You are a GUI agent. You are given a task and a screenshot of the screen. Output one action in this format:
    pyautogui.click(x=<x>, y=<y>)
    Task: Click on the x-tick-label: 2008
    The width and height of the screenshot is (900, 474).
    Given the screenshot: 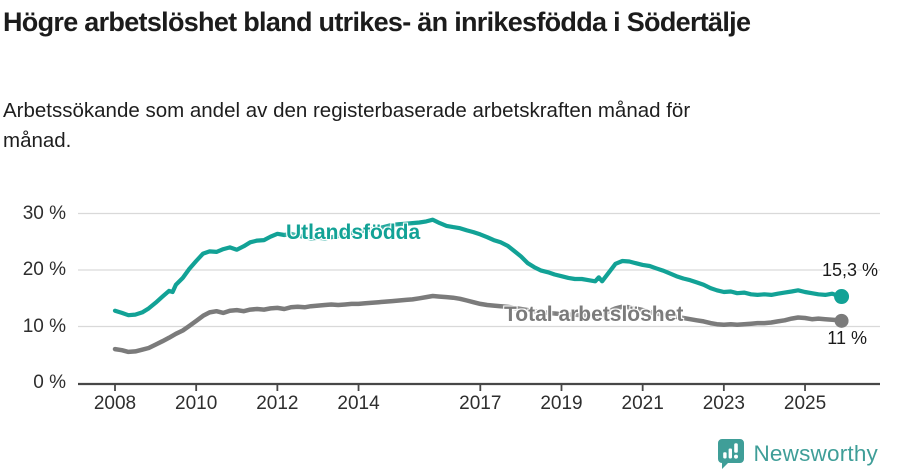 What is the action you would take?
    pyautogui.click(x=115, y=403)
    